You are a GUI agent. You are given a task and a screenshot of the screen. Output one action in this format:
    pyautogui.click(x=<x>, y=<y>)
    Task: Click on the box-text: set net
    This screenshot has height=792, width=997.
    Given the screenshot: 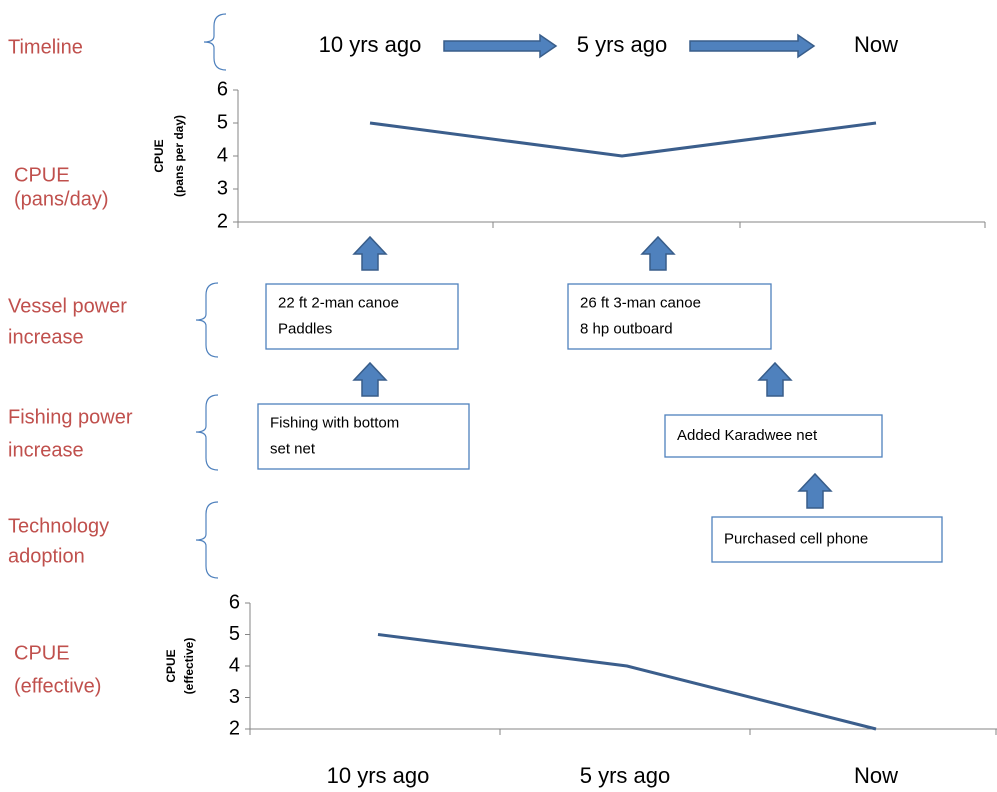 What is the action you would take?
    pyautogui.click(x=293, y=448)
    